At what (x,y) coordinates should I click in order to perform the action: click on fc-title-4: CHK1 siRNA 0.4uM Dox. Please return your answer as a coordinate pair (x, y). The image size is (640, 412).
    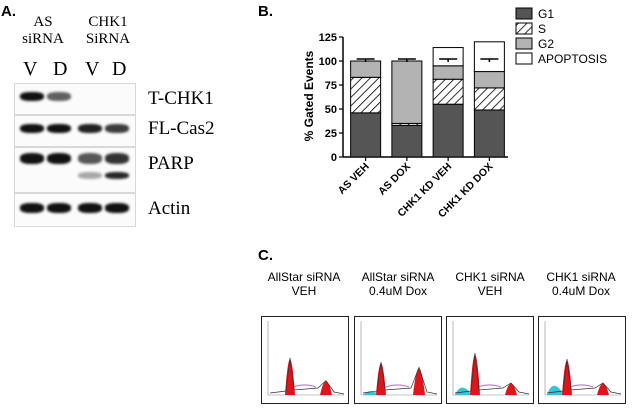
    Looking at the image, I should click on (581, 284).